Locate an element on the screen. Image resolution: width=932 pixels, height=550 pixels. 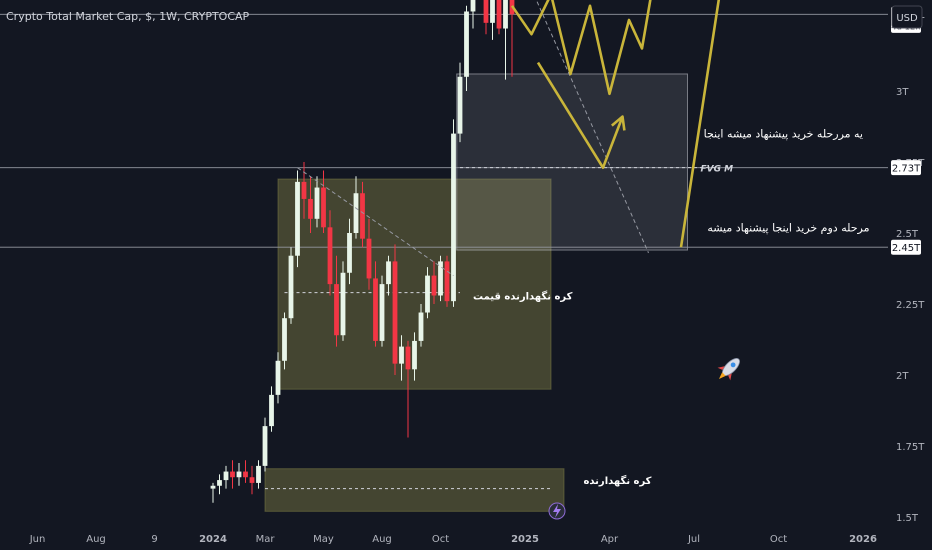
y-tick-label: 2T is located at coordinates (902, 376).